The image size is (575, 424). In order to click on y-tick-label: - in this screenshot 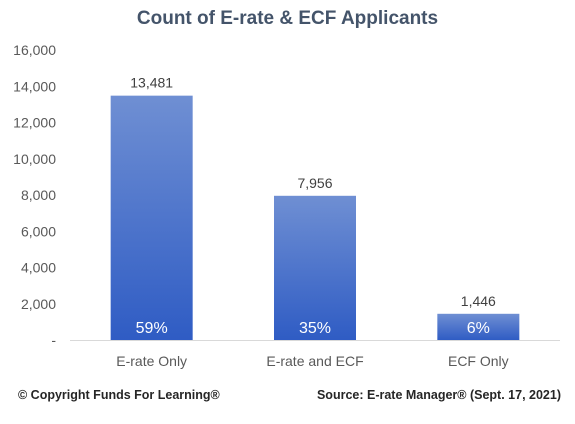, I will do `click(53, 340)`.